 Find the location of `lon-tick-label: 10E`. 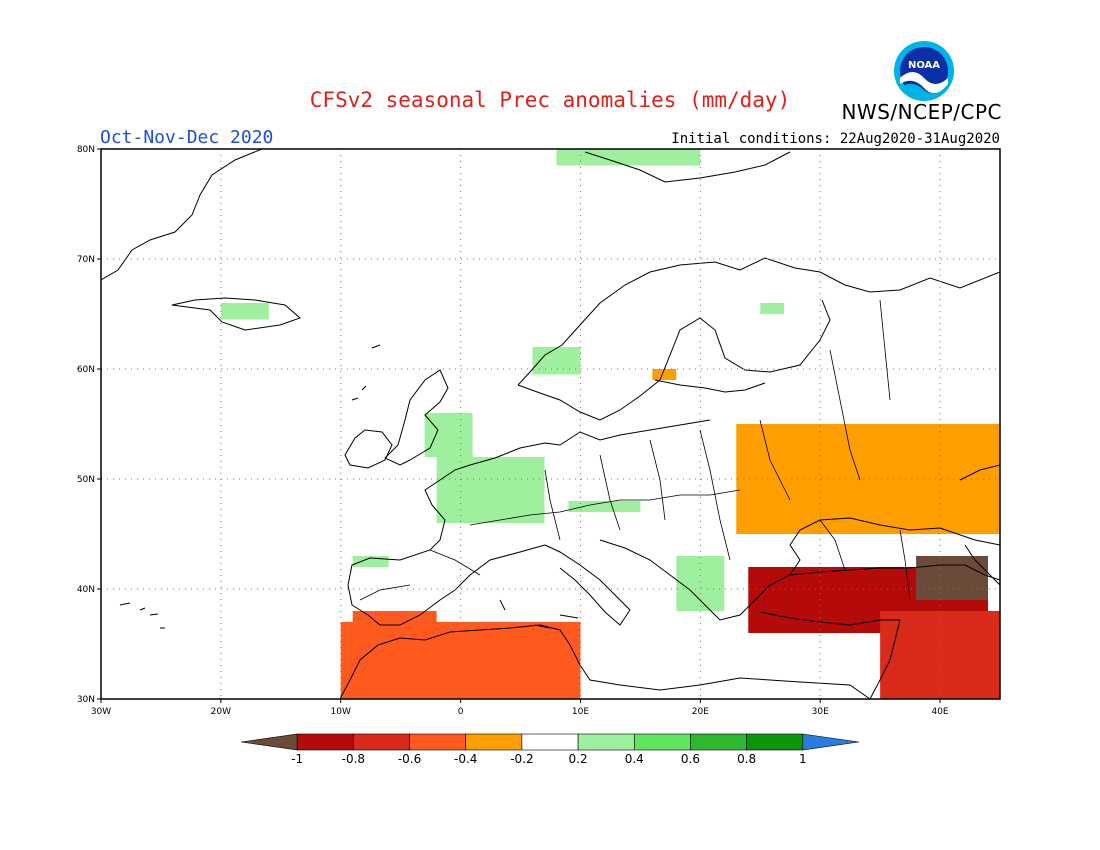

lon-tick-label: 10E is located at coordinates (580, 712).